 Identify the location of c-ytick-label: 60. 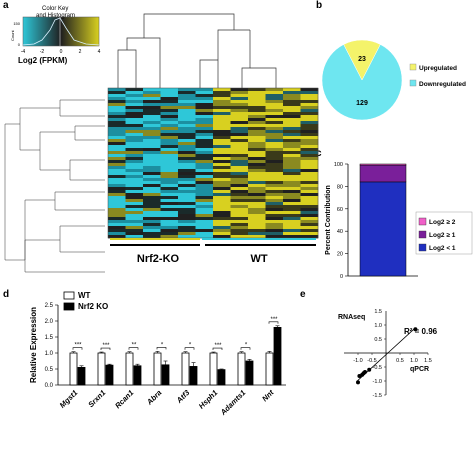
(340, 210).